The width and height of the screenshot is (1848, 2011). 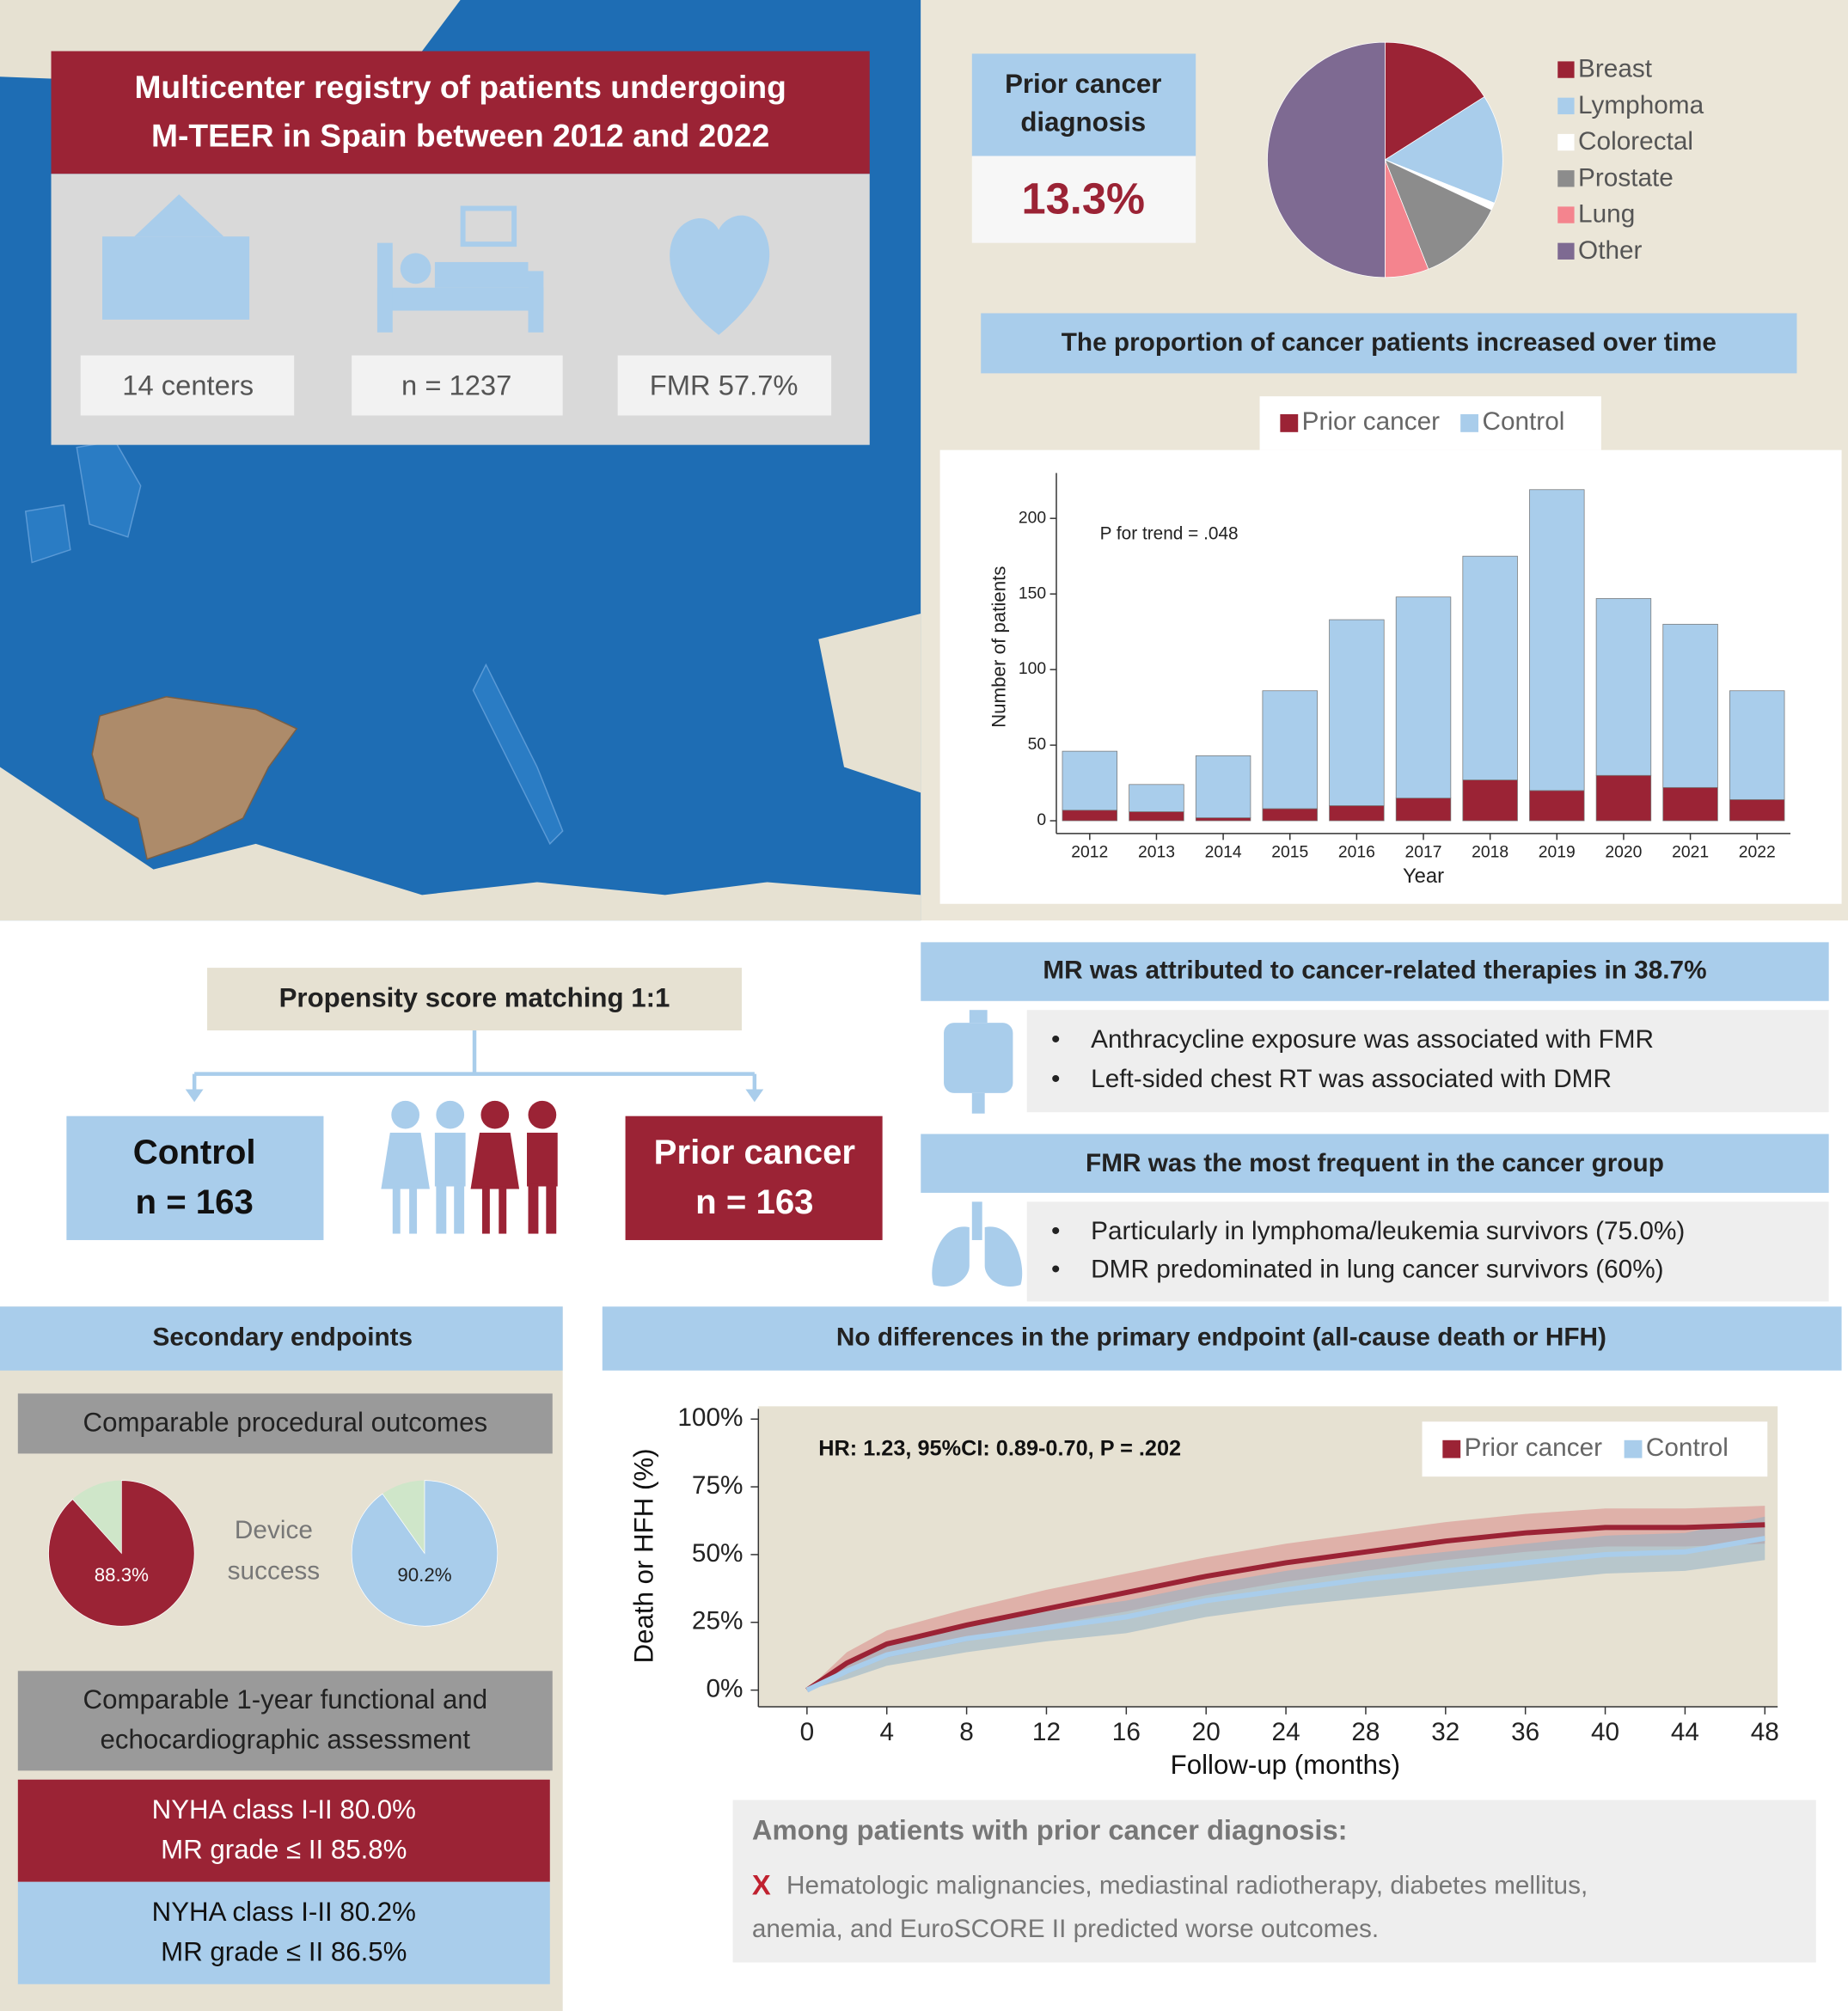 What do you see at coordinates (1424, 877) in the screenshot?
I see `x-axis-label: Year` at bounding box center [1424, 877].